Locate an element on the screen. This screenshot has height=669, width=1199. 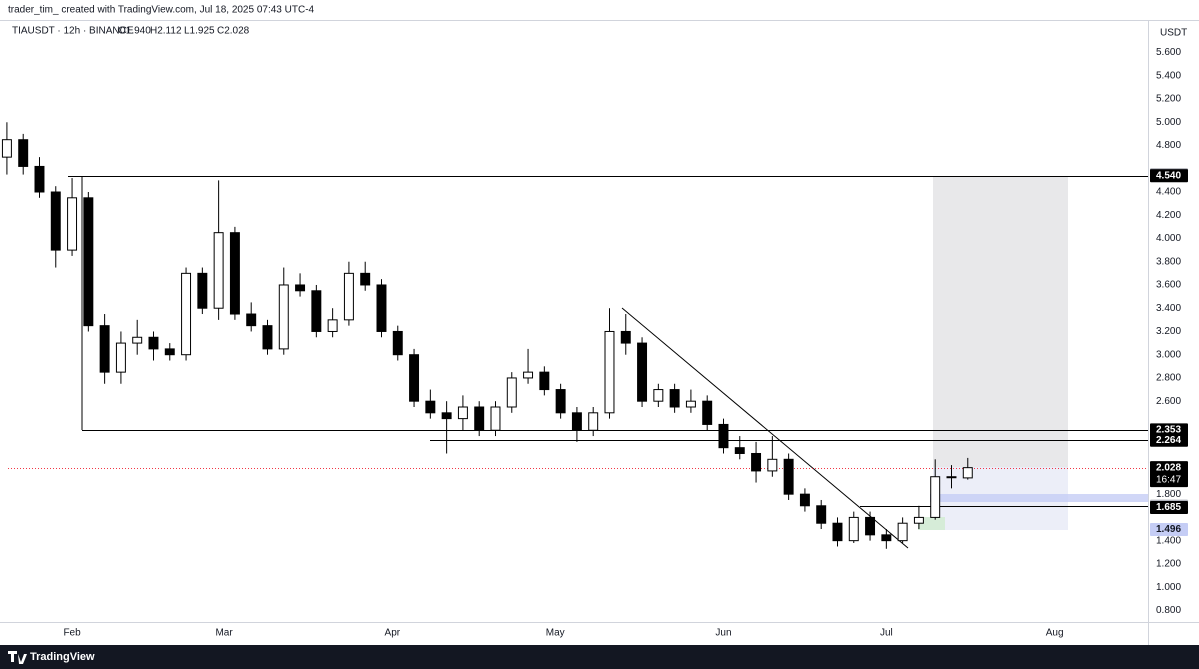
y-tick-label: 1.200 is located at coordinates (1168, 564).